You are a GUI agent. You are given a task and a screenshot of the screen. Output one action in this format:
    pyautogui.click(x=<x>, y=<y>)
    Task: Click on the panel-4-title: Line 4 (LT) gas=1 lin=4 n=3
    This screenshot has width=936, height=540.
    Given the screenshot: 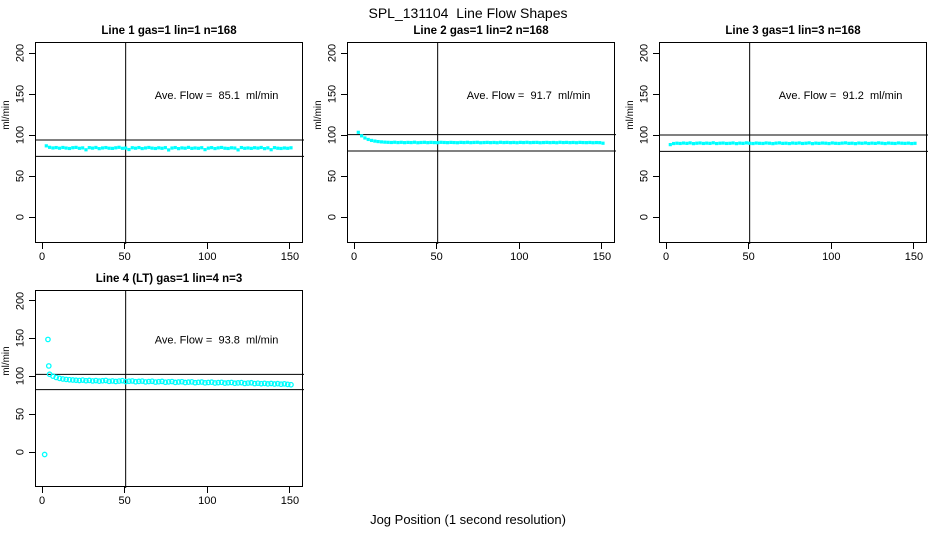 What is the action you would take?
    pyautogui.click(x=169, y=279)
    